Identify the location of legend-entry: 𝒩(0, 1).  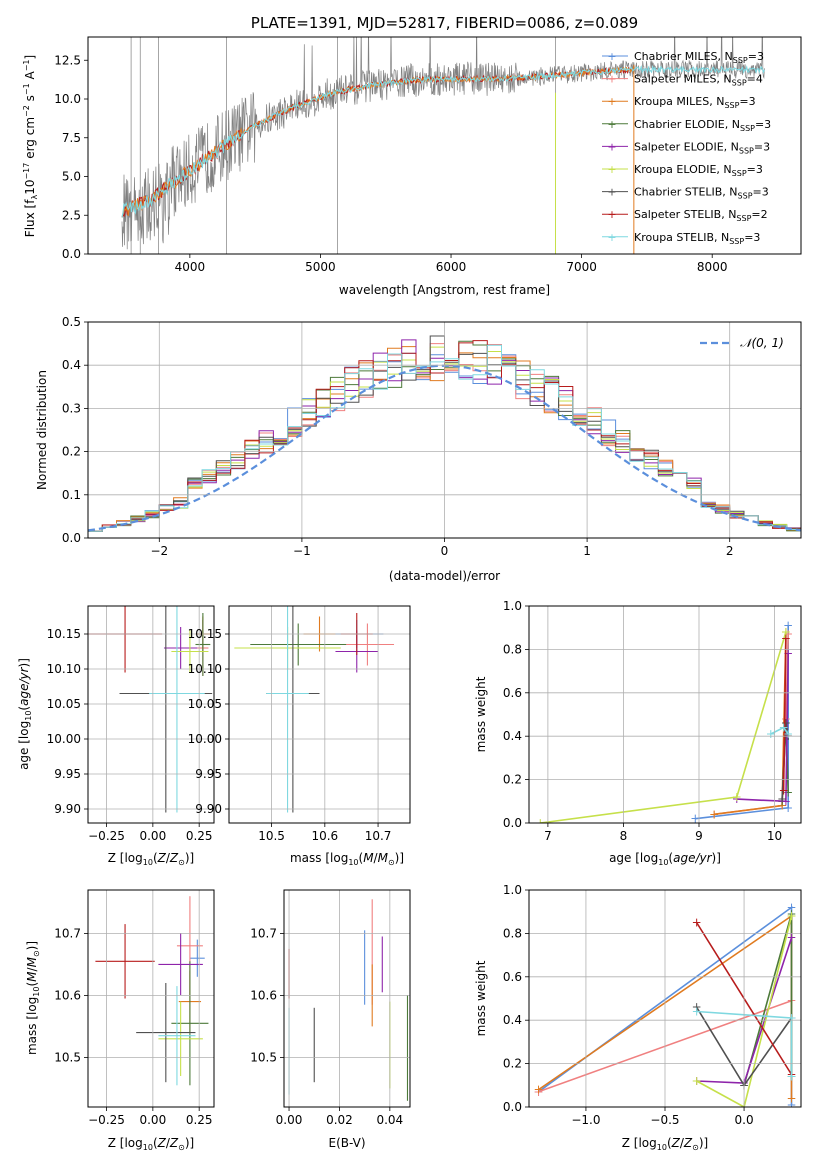
(762, 343).